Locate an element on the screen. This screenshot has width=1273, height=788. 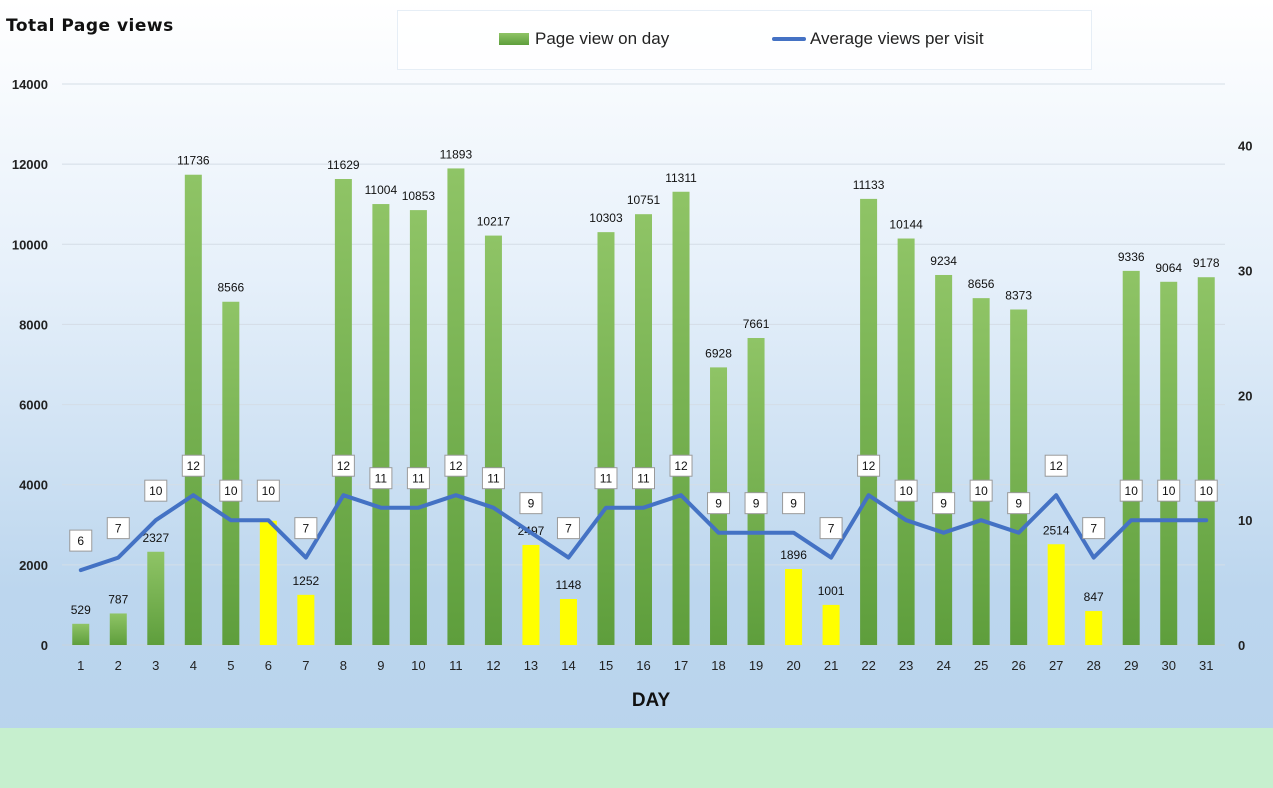
x-tick-label: 10 is located at coordinates (418, 665).